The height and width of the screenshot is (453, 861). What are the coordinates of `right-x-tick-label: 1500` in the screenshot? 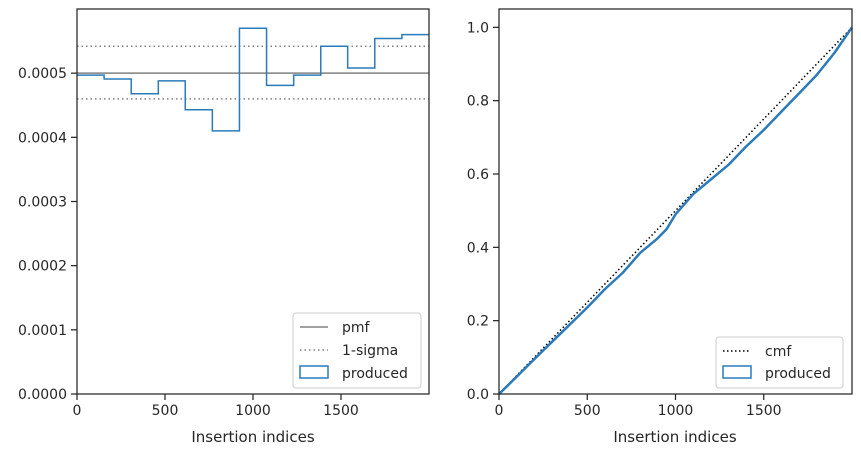 It's located at (764, 411).